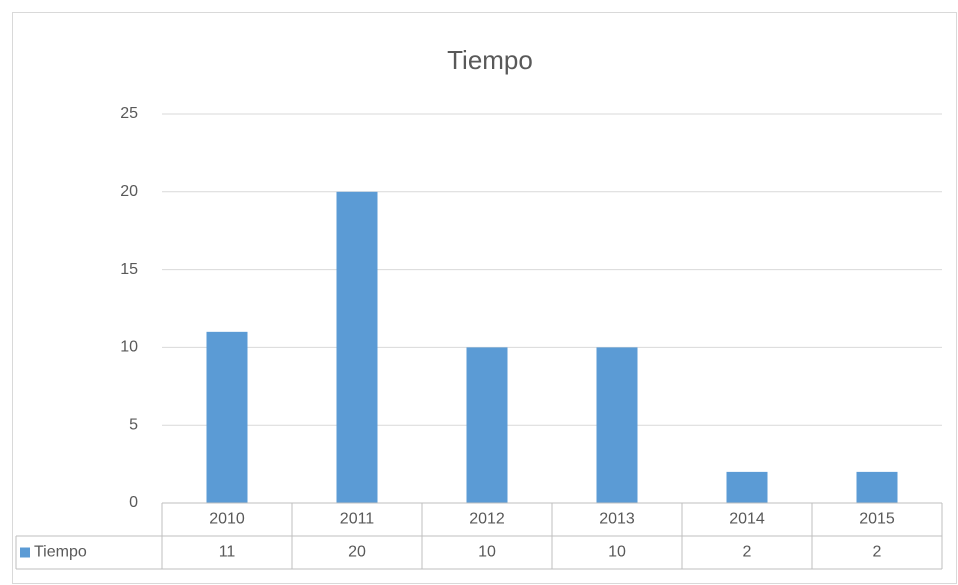 This screenshot has width=958, height=585. Describe the element at coordinates (129, 113) in the screenshot. I see `y-tick-label: 25` at that location.